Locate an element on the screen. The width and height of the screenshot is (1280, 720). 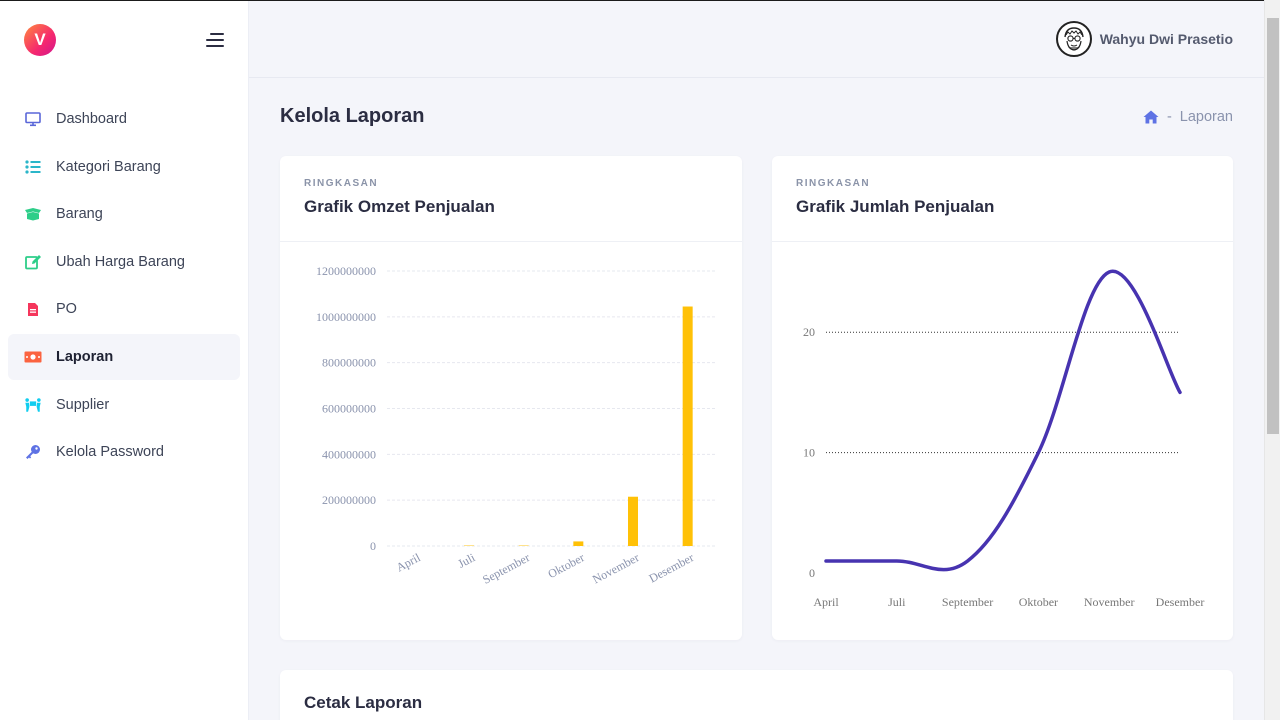
sidebar-item-dashboard: Dashboard is located at coordinates (124, 119).